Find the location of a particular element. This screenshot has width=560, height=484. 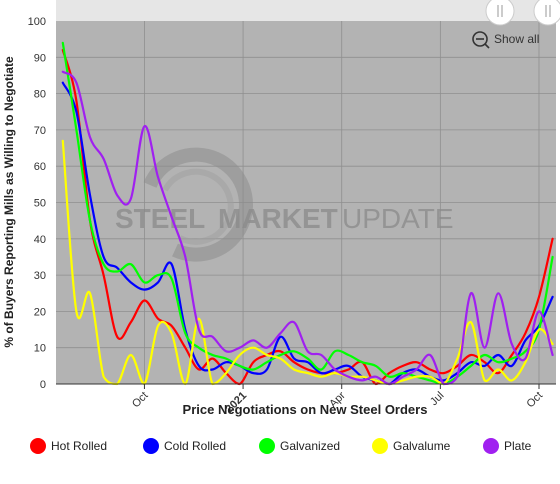

legend-label: Cold Rolled is located at coordinates (195, 446).